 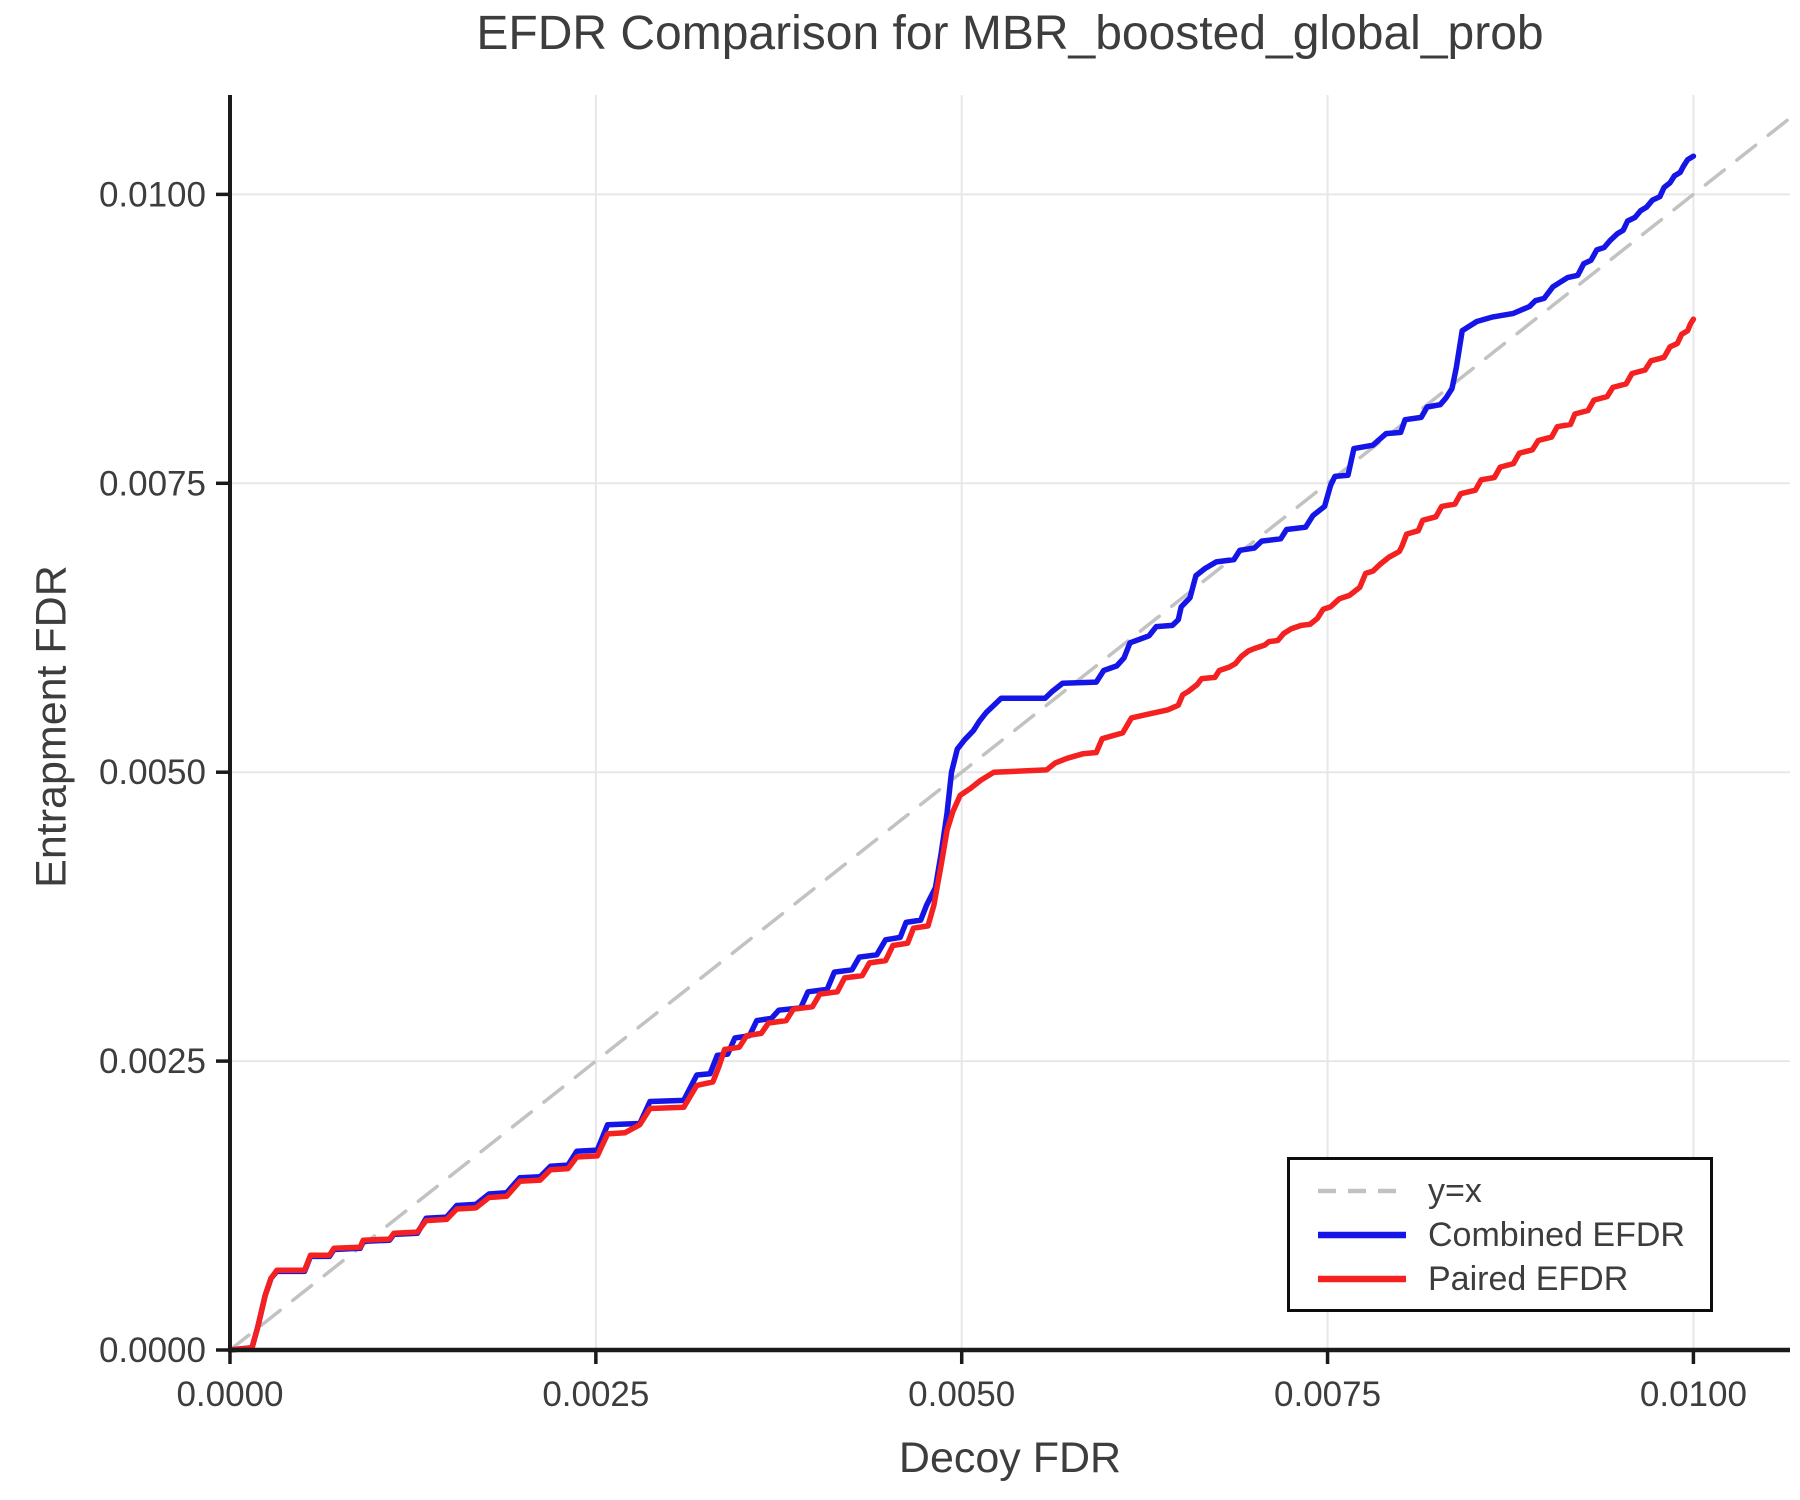 I want to click on y-tick-label: 0.0025, so click(x=152, y=1061).